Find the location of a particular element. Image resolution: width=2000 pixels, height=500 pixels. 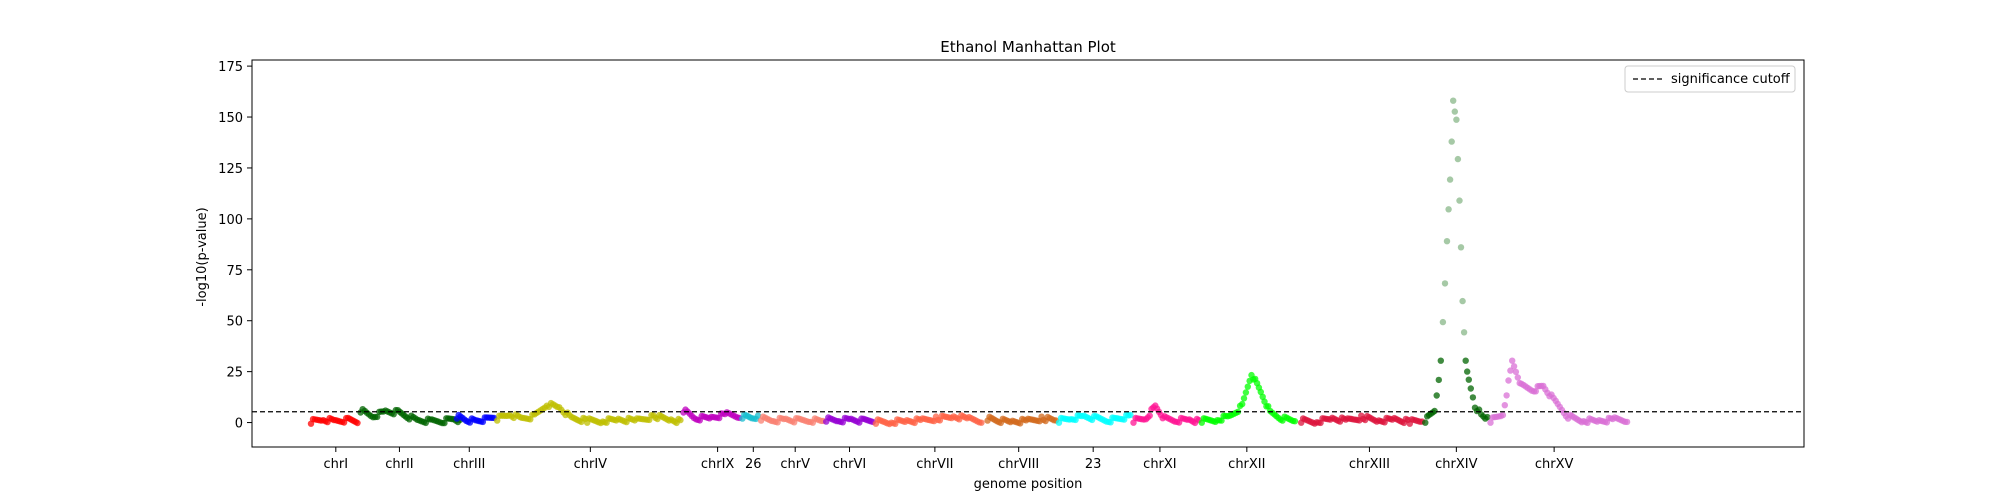

legend-label: significance cutoff is located at coordinates (1731, 79).